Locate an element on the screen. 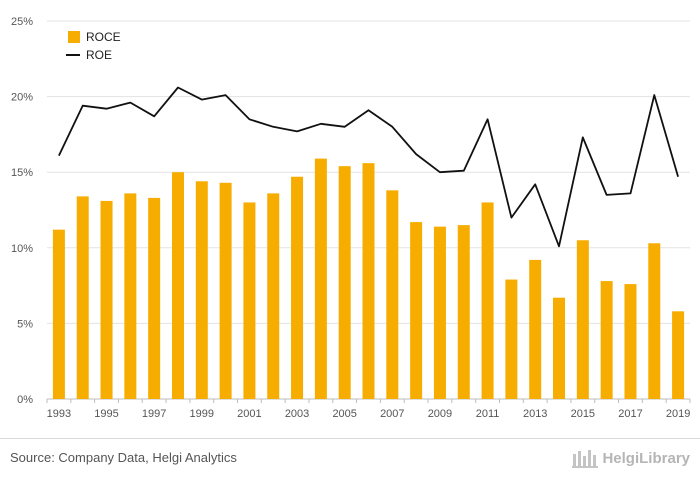 The image size is (700, 483). x-tick-label: 1993 is located at coordinates (59, 414).